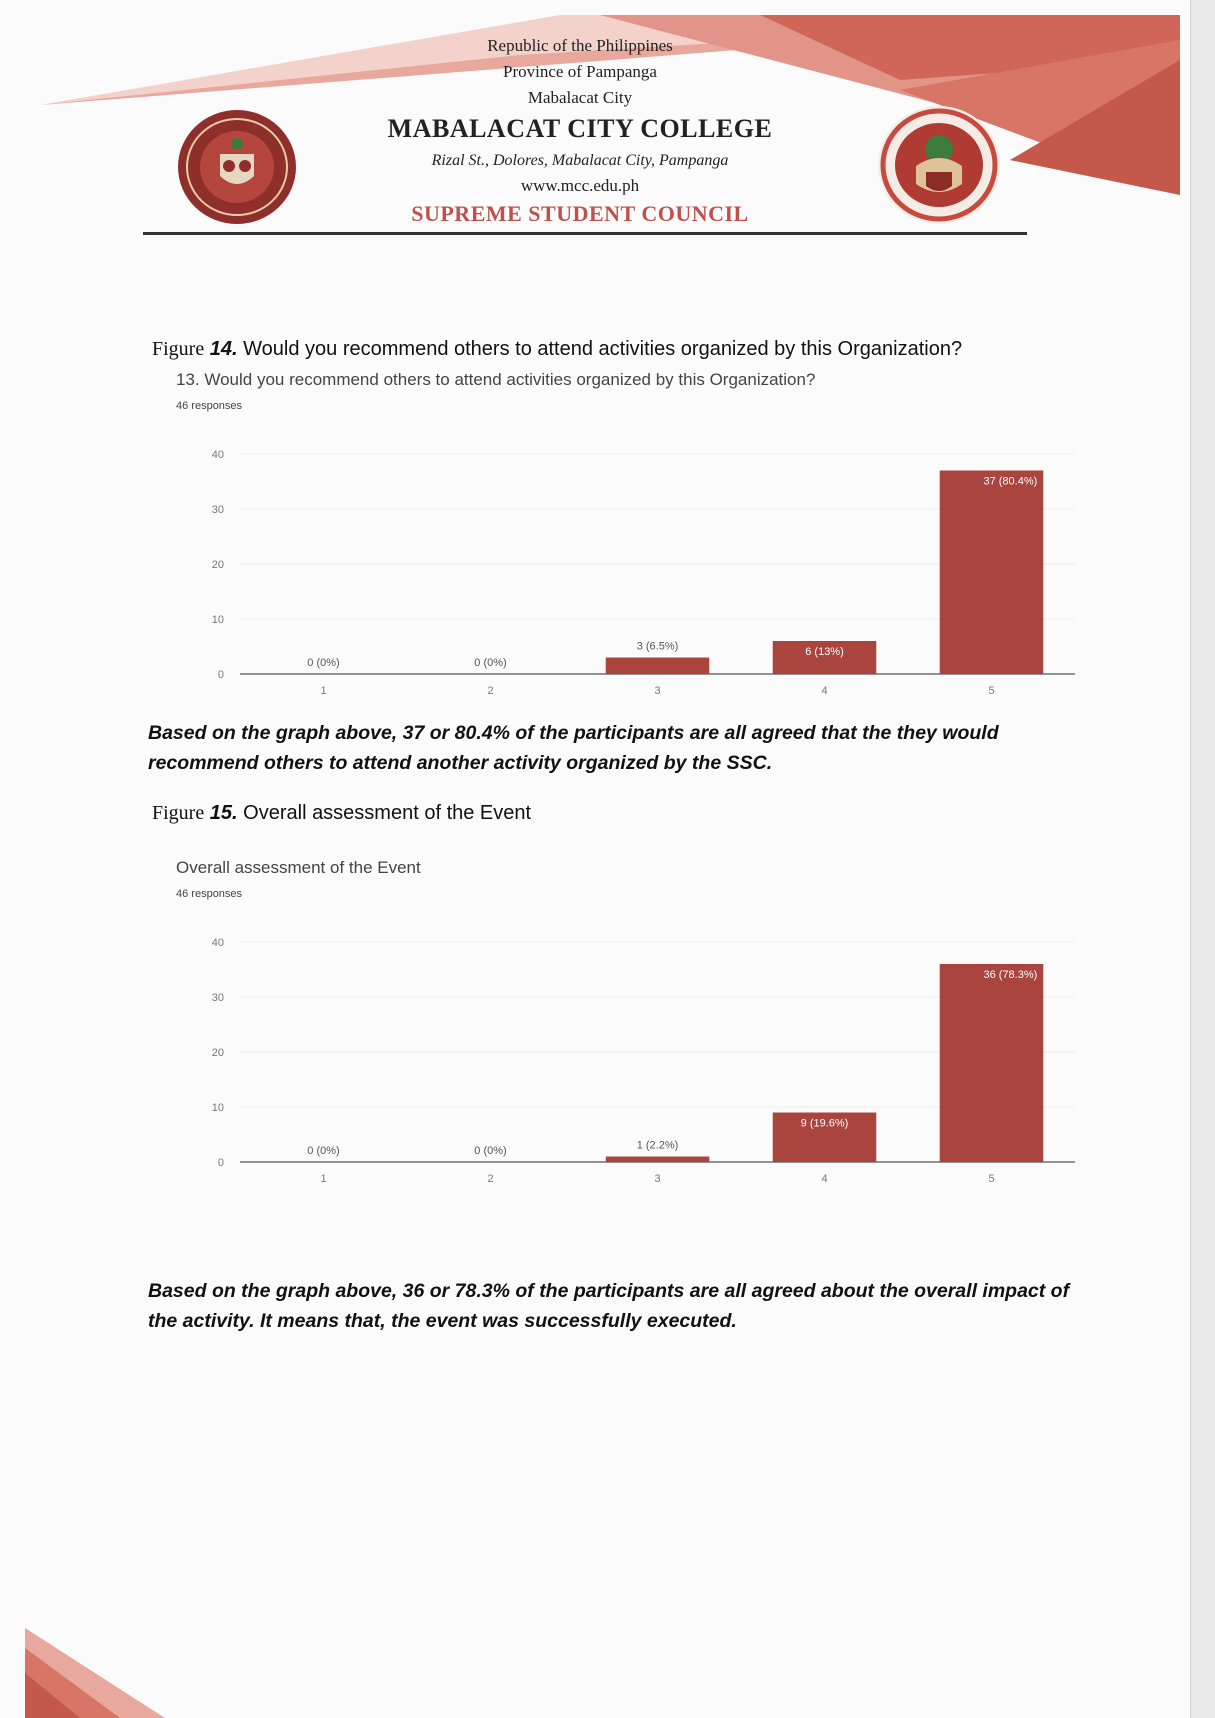 The width and height of the screenshot is (1215, 1718). Describe the element at coordinates (1010, 482) in the screenshot. I see `bar-data-label: 37 (80.4%)` at that location.